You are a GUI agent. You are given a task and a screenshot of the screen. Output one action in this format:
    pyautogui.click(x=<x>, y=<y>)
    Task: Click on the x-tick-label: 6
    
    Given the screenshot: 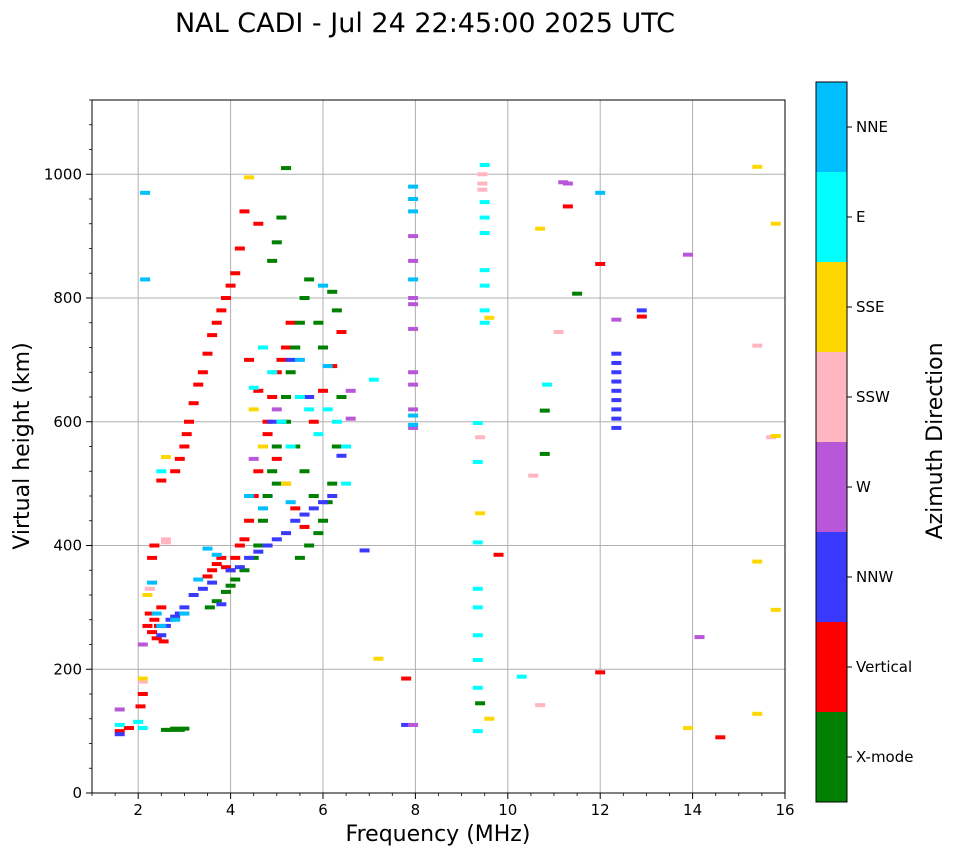 What is the action you would take?
    pyautogui.click(x=323, y=810)
    